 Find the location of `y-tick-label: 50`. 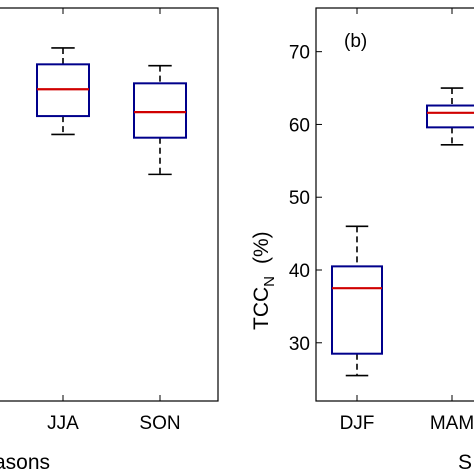

y-tick-label: 50 is located at coordinates (299, 198).